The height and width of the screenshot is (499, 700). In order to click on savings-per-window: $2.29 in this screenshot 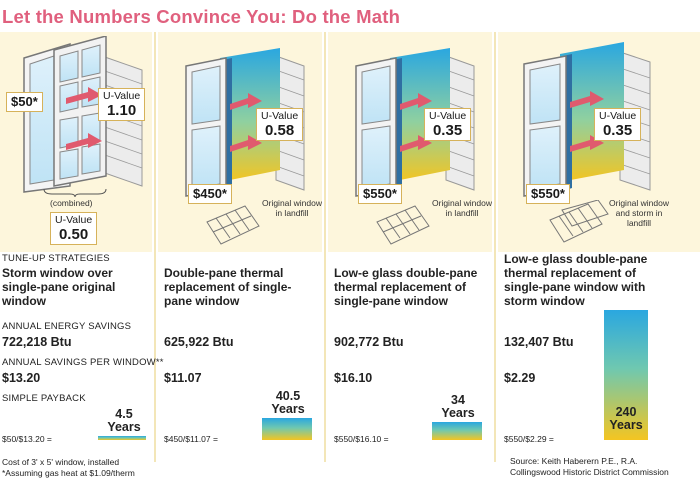, I will do `click(520, 378)`.